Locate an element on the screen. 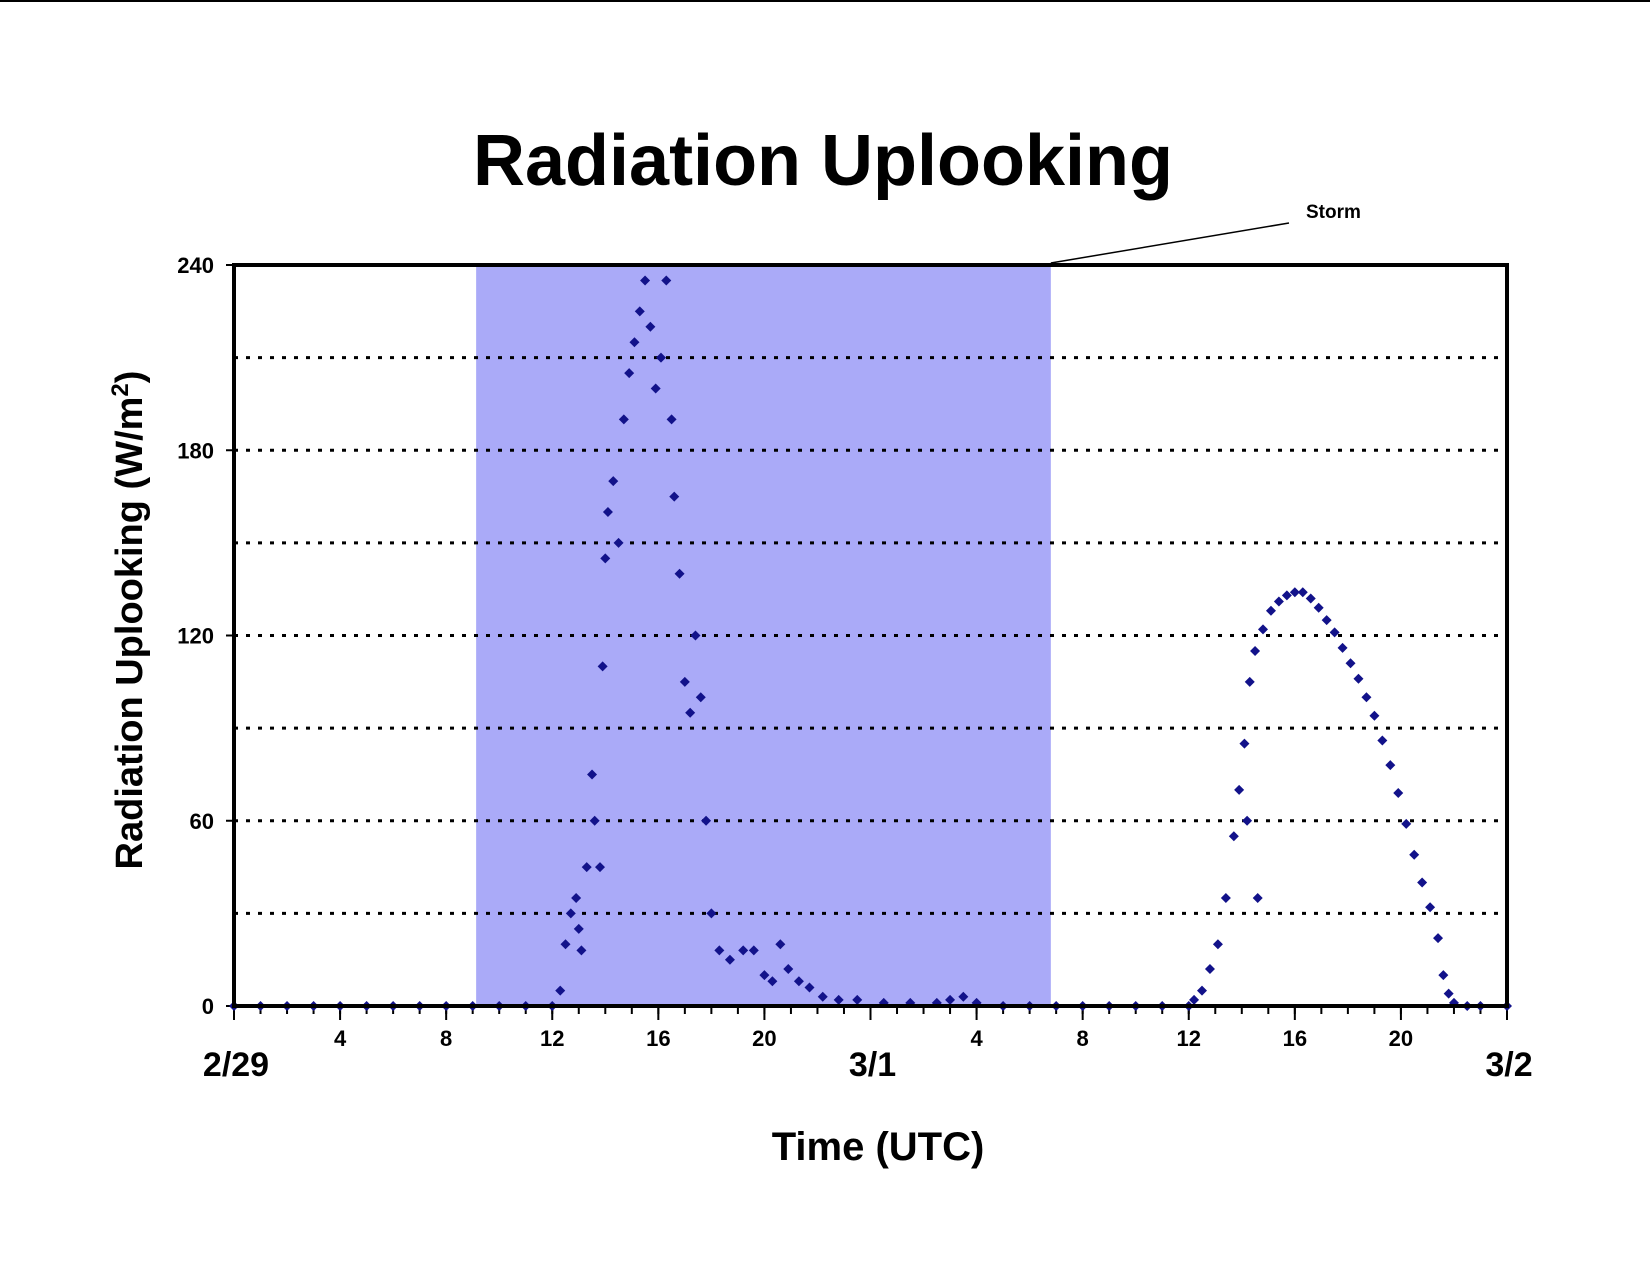 The width and height of the screenshot is (1650, 1275). x-tick-label: 16 is located at coordinates (1295, 1038).